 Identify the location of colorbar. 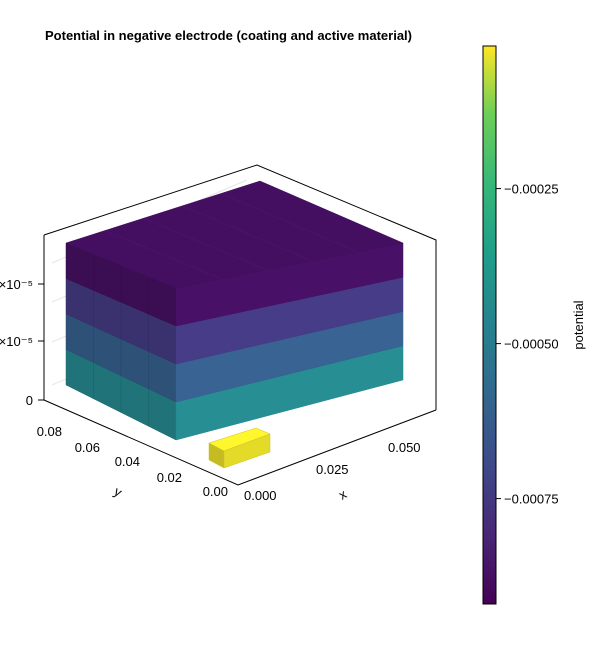
(489, 325).